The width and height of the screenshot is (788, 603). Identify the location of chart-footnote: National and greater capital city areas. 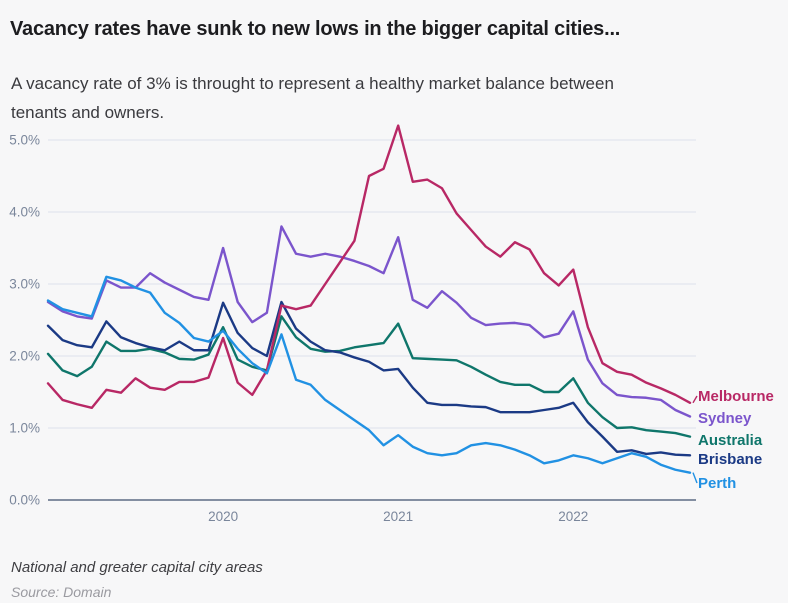
(137, 567).